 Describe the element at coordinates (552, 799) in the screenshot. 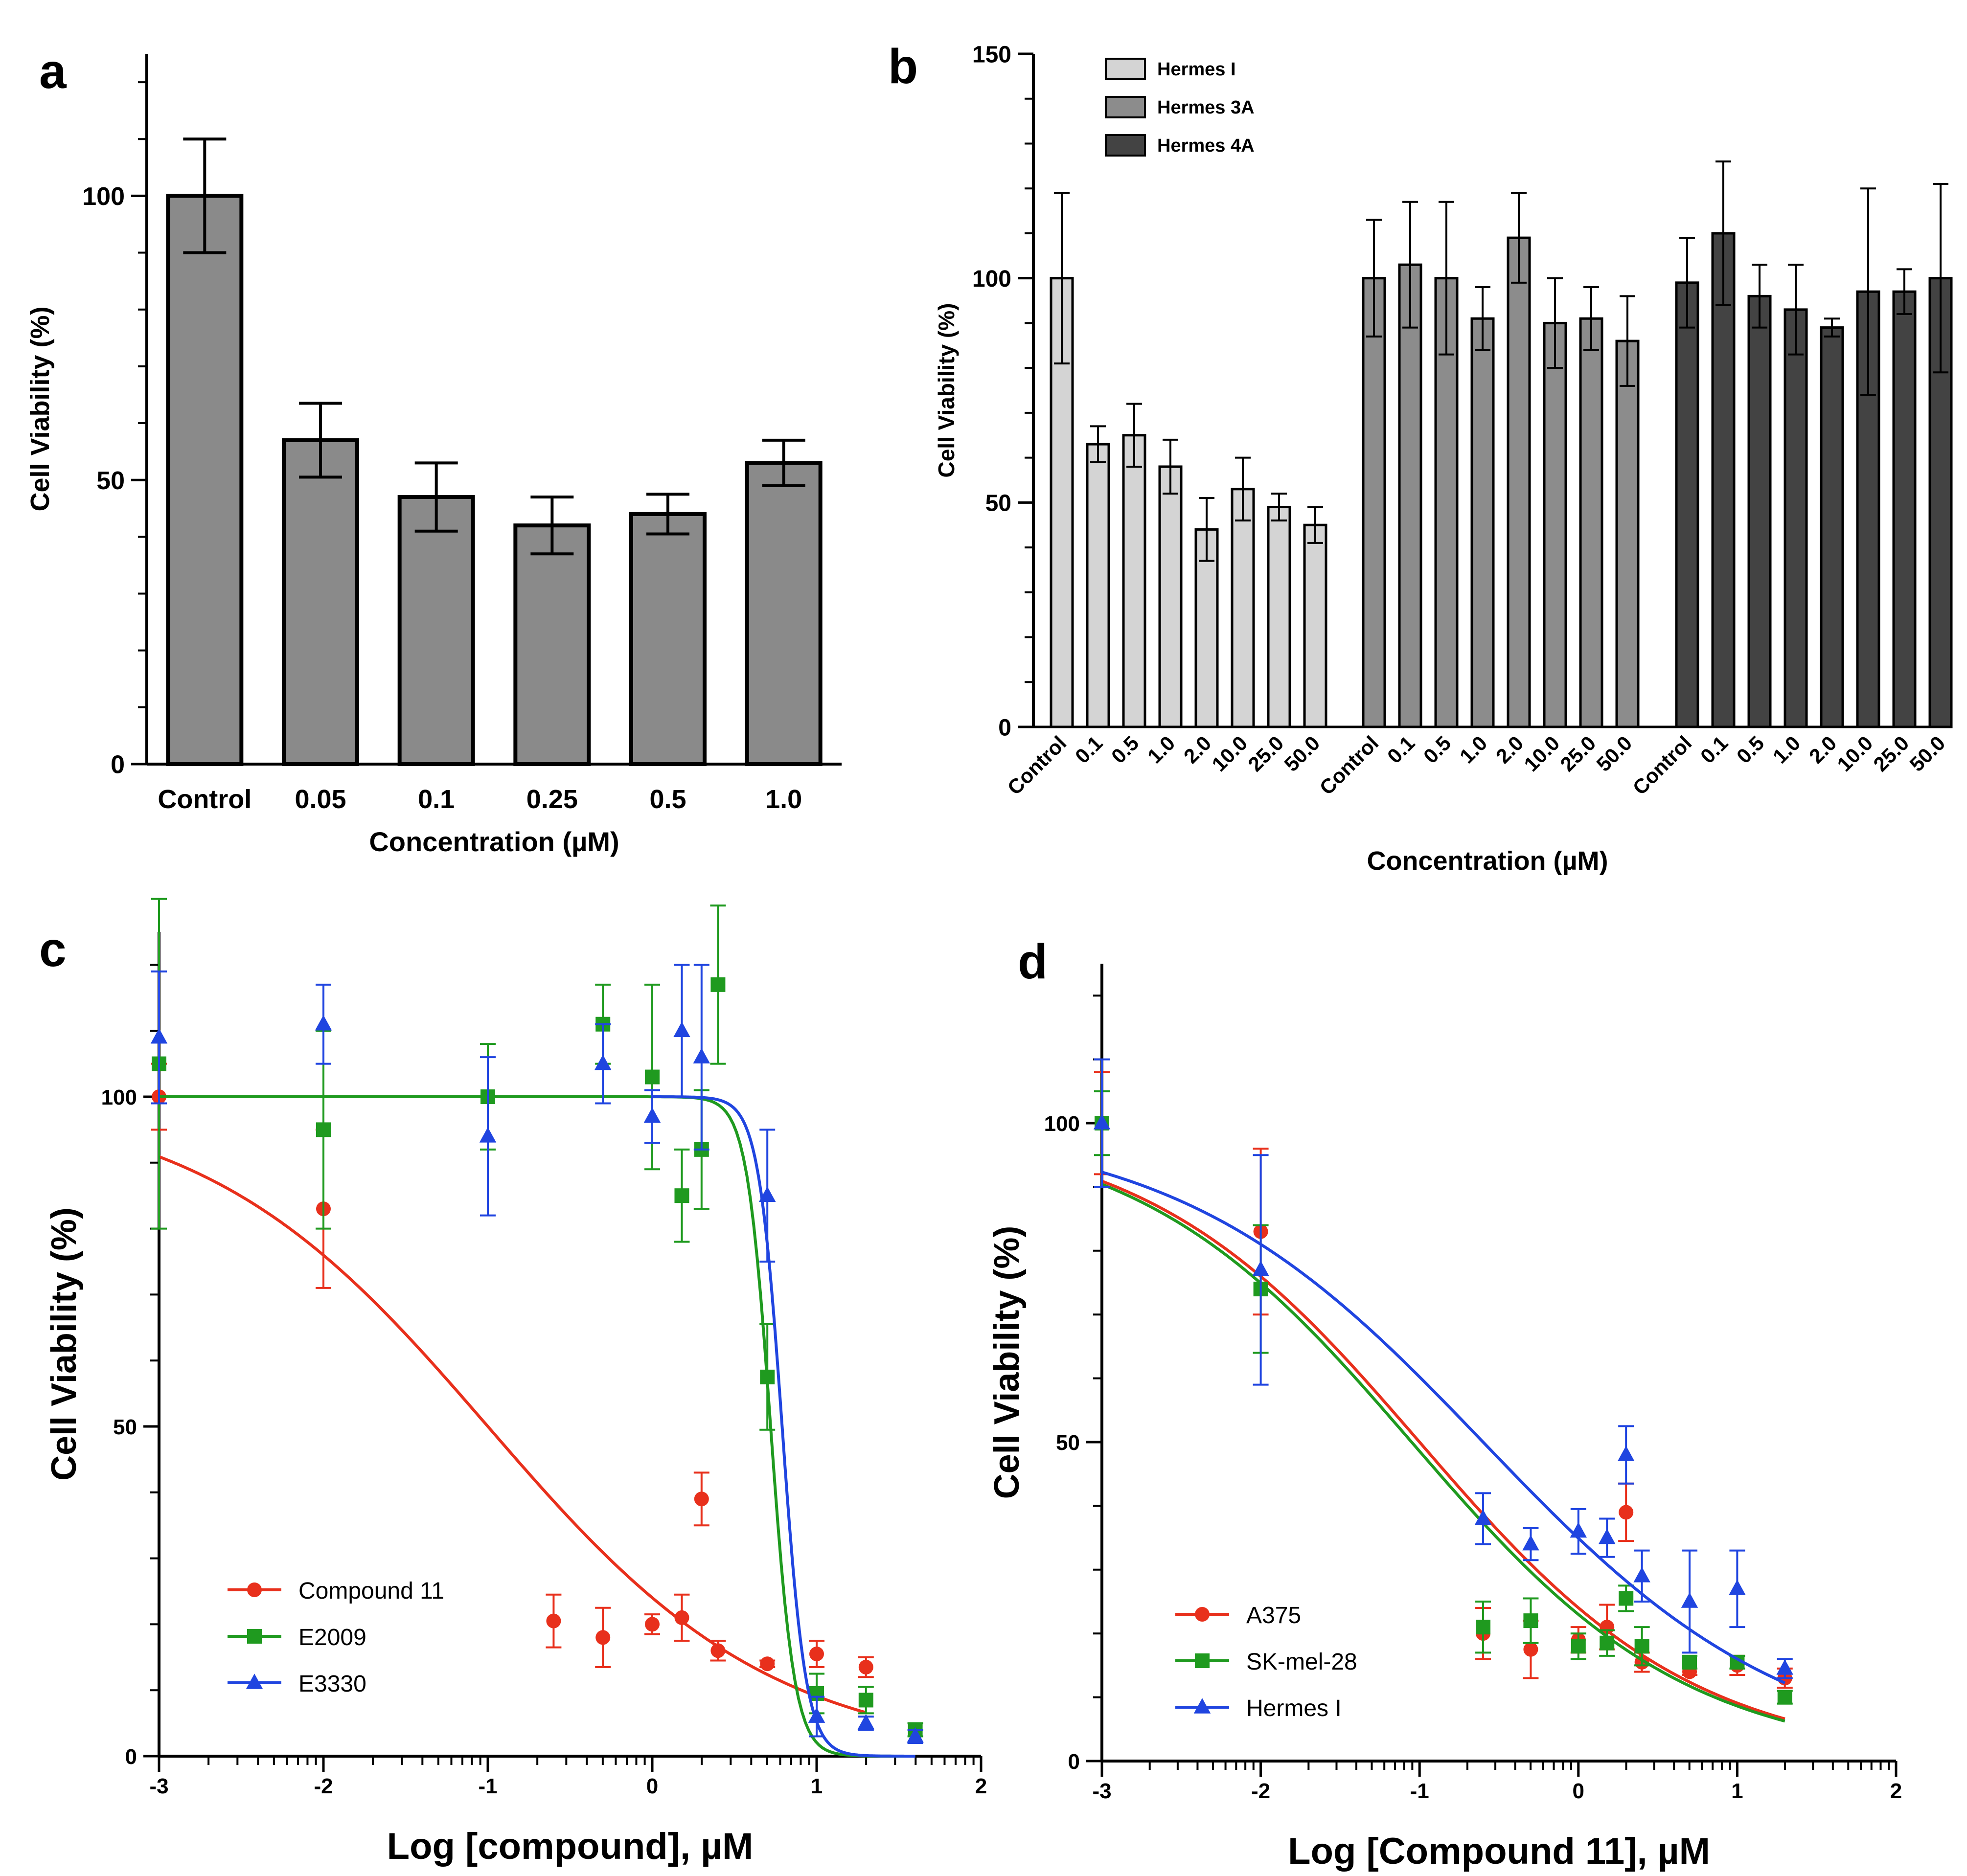

I see `x-tick-label: 0.25` at that location.